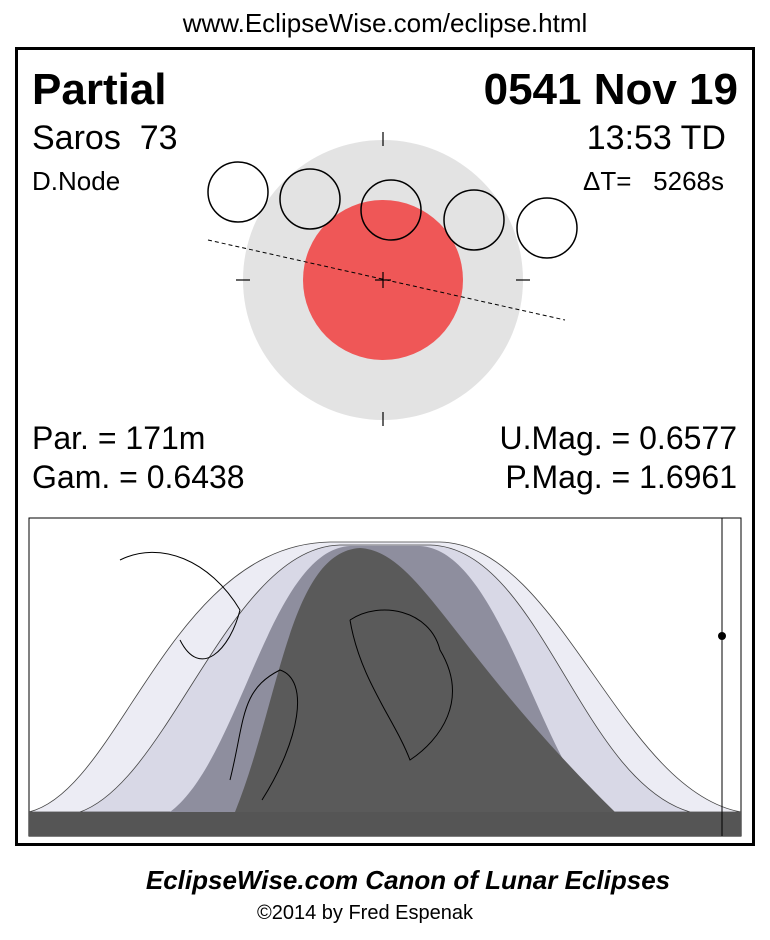 This screenshot has width=770, height=940. Describe the element at coordinates (408, 880) in the screenshot. I see `footer-title: EclipseWise.com Canon of Lunar Eclipses` at that location.